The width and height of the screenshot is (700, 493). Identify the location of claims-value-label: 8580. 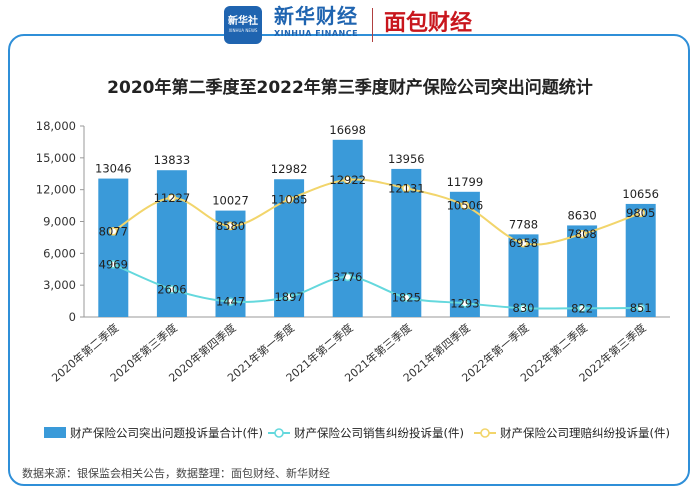
(230, 226).